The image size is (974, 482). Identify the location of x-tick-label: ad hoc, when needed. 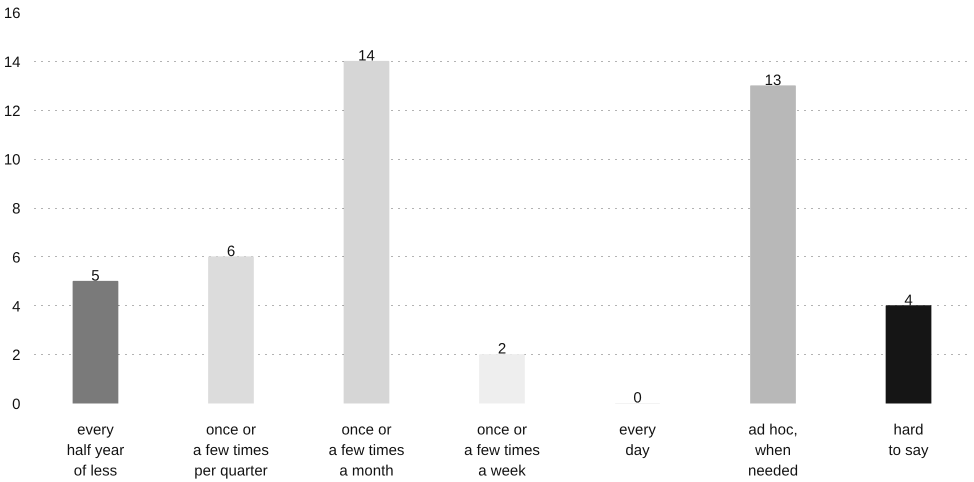
(773, 451).